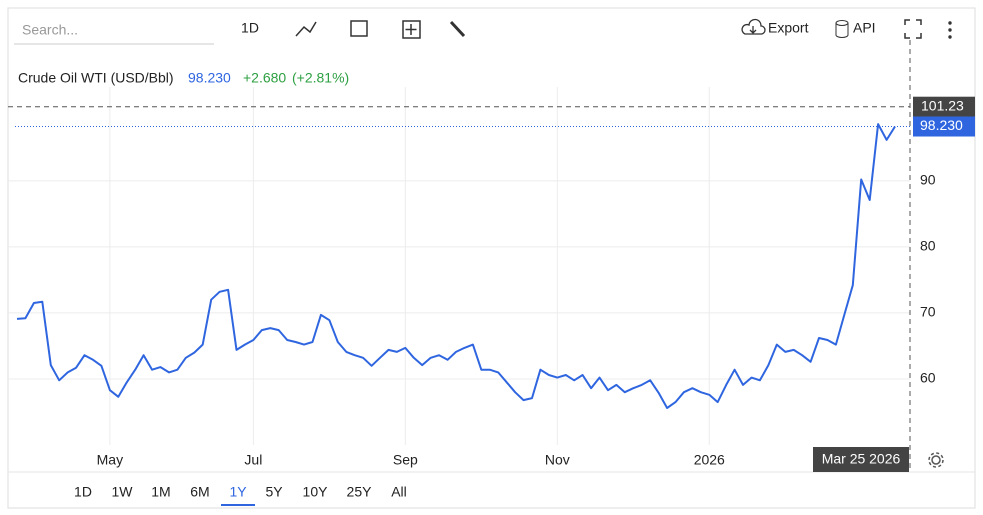  I want to click on range-button: 5Y, so click(274, 492).